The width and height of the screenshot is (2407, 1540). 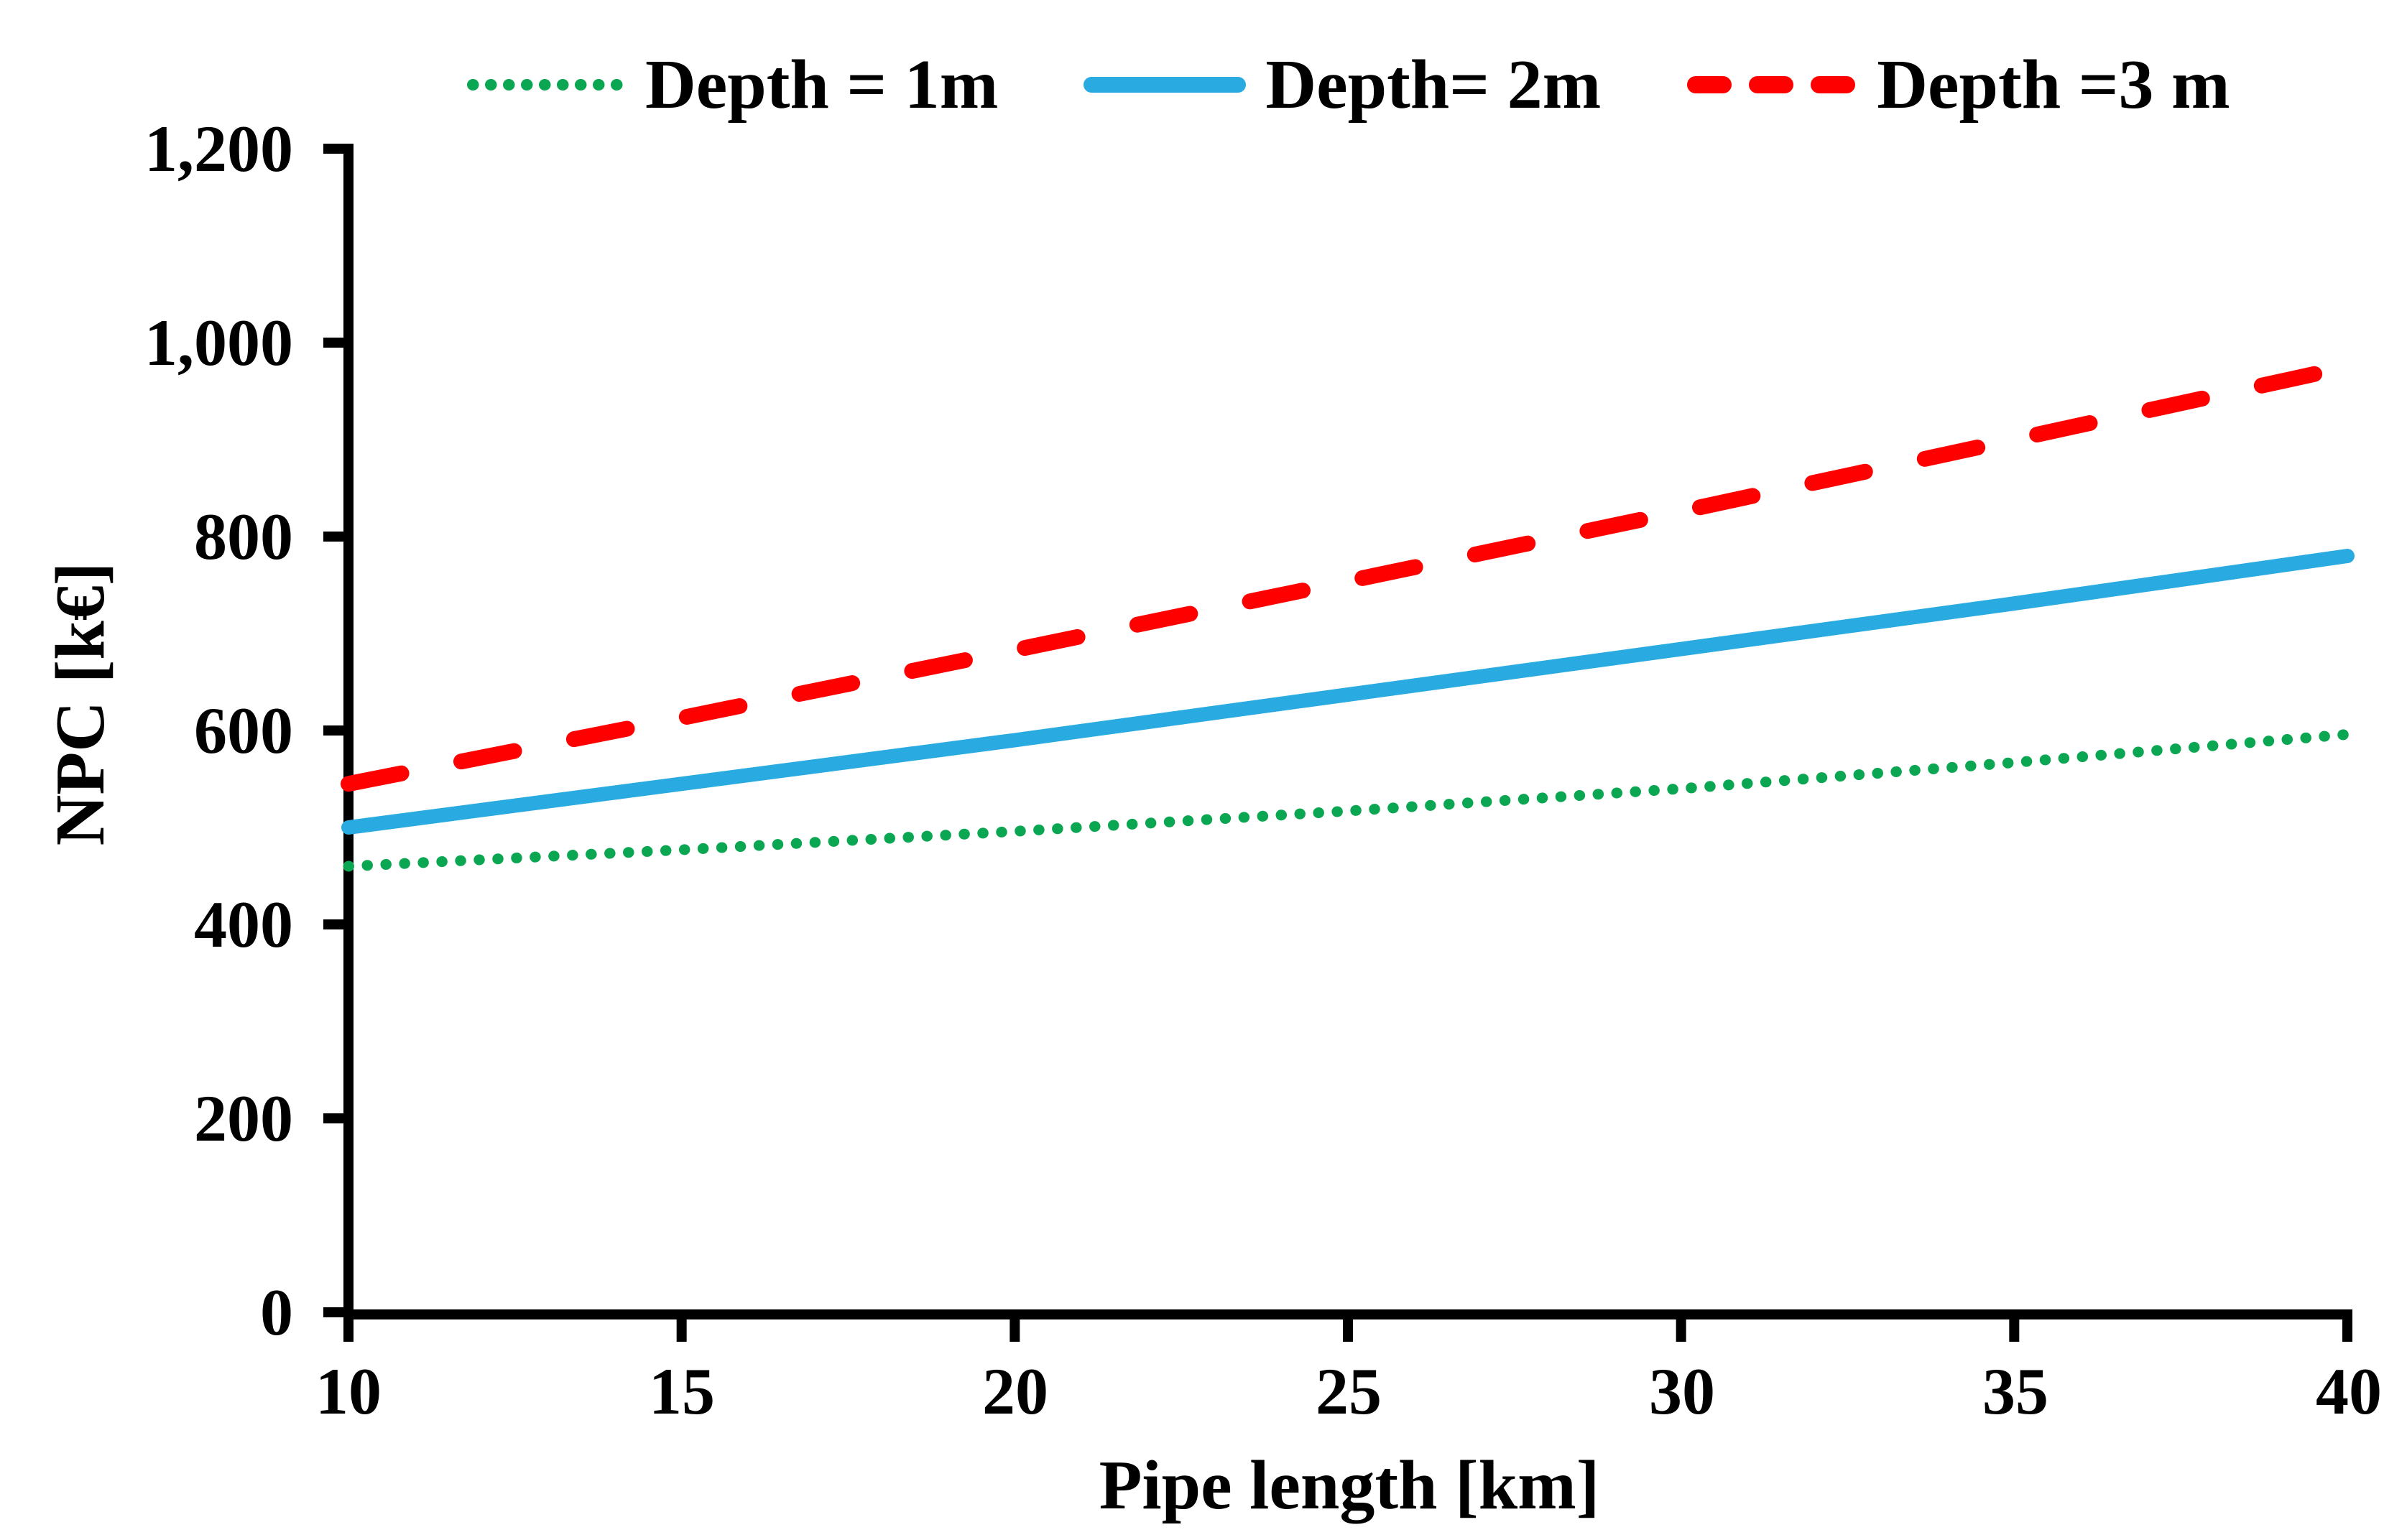 I want to click on legend-swatch-dotted-line-icon, so click(x=546, y=85).